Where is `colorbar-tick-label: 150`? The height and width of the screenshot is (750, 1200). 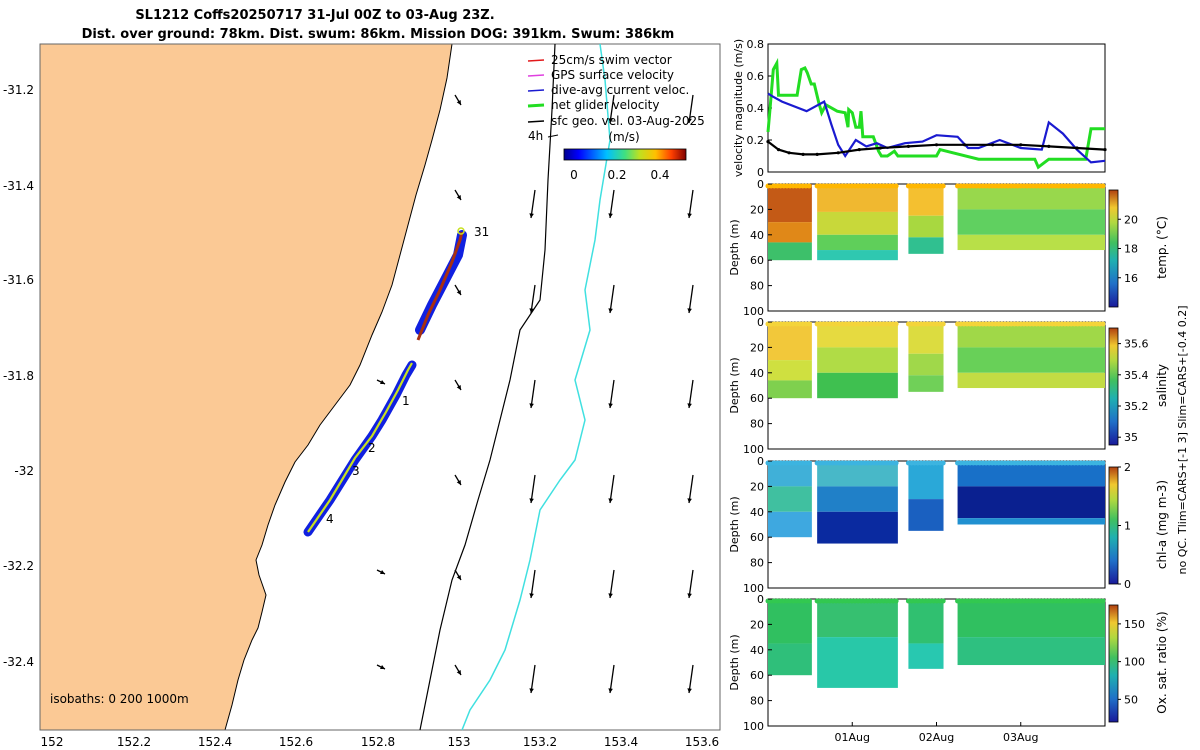 colorbar-tick-label: 150 is located at coordinates (1134, 624).